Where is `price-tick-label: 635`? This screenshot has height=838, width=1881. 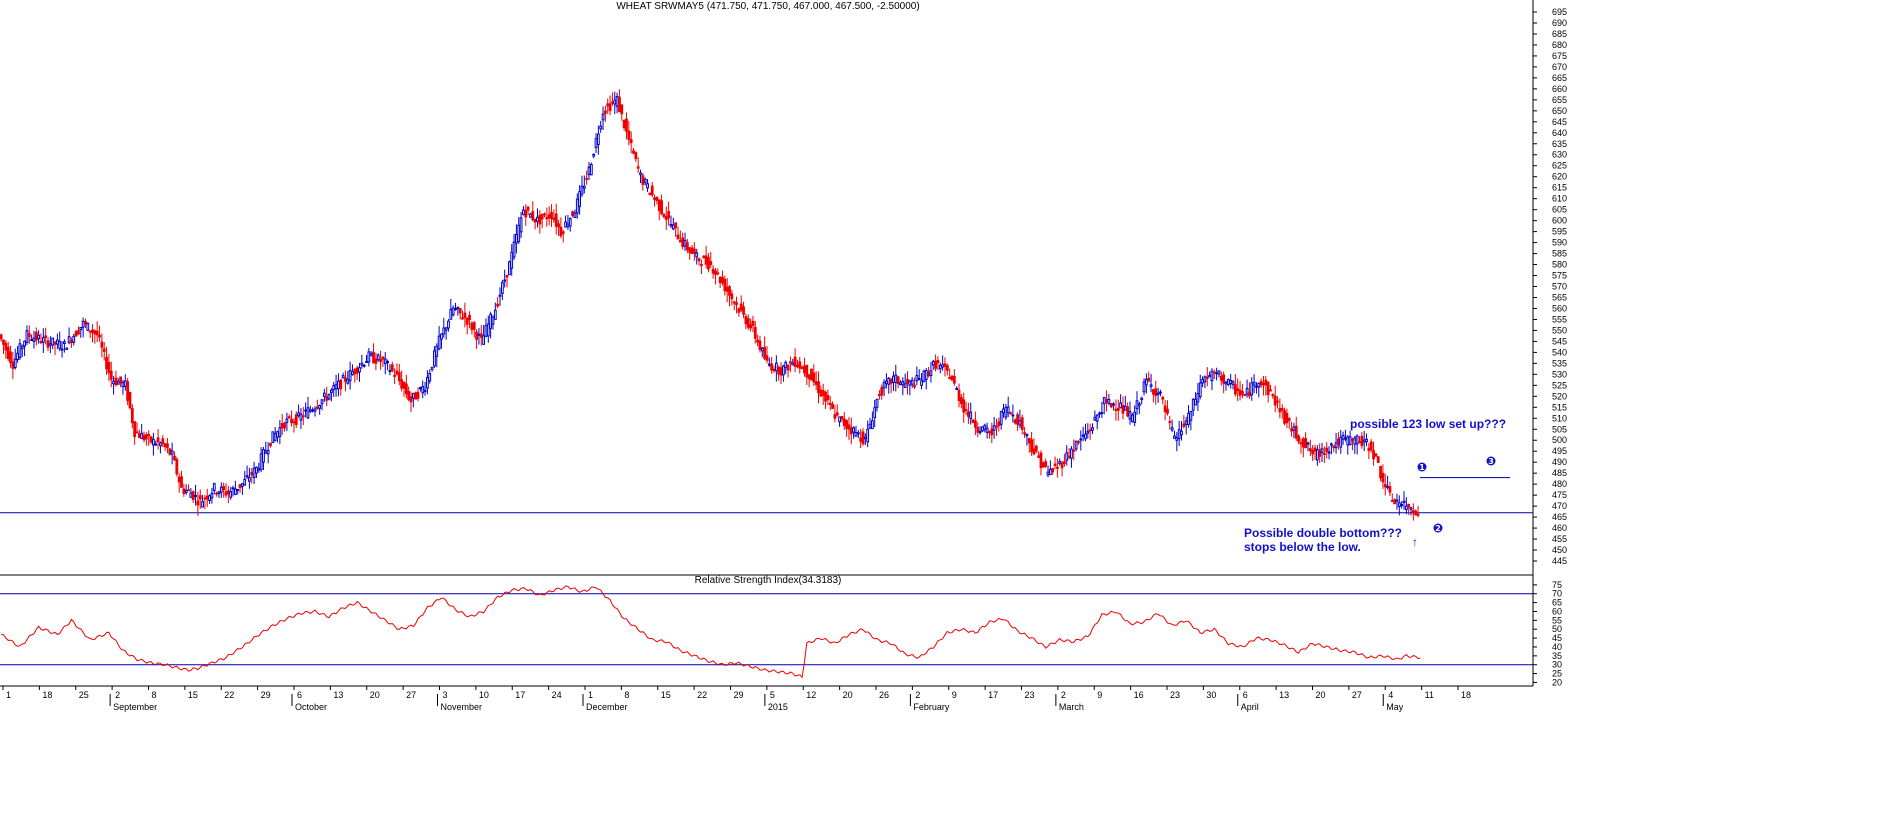
price-tick-label: 635 is located at coordinates (1559, 144).